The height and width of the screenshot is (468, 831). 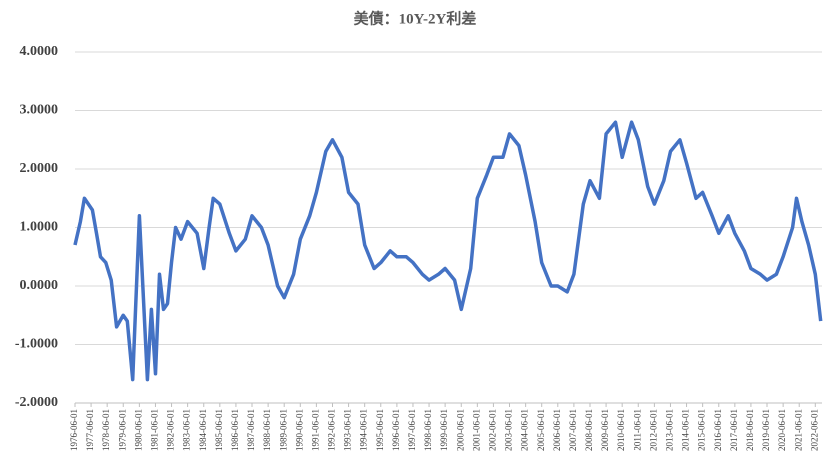 I want to click on y-tick-label: 1.0000, so click(x=39, y=227).